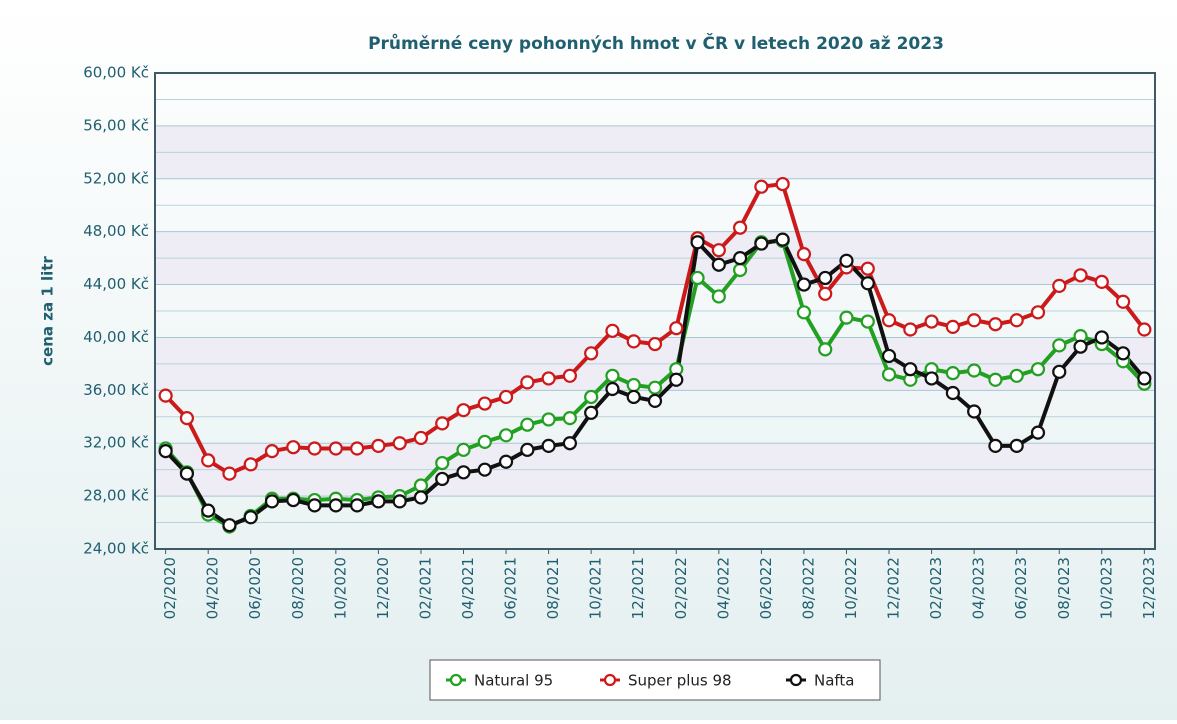  I want to click on x-tick-label: 06/2023, so click(1021, 588).